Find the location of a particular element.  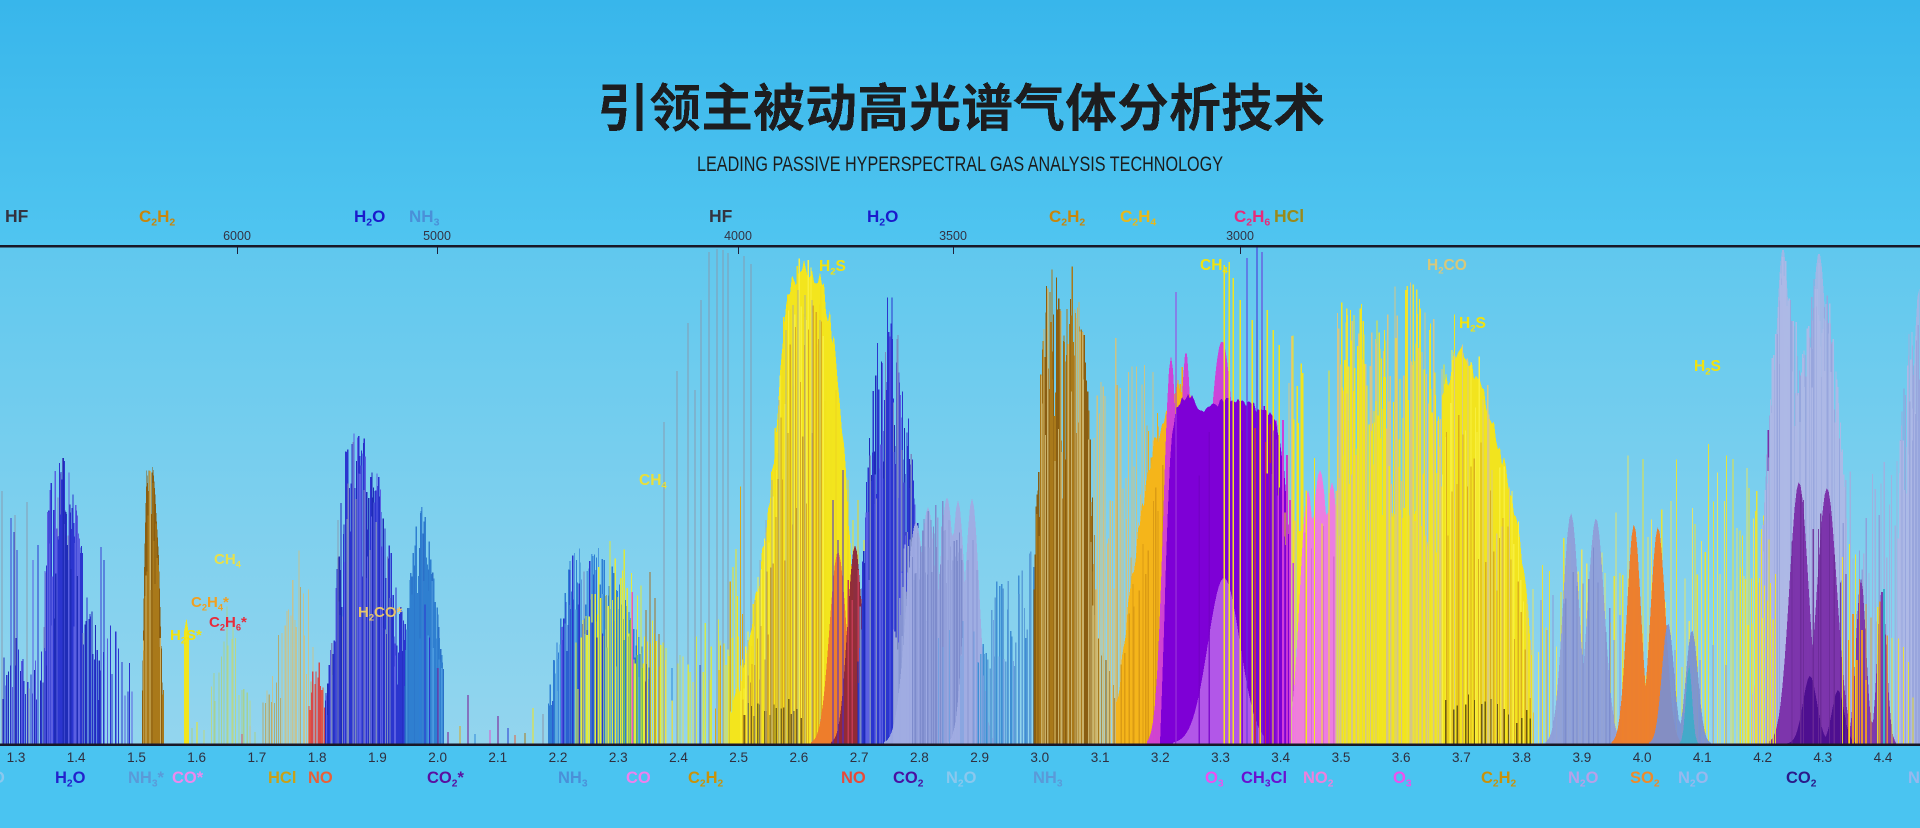

svg-text: 3.7 is located at coordinates (1461, 757).